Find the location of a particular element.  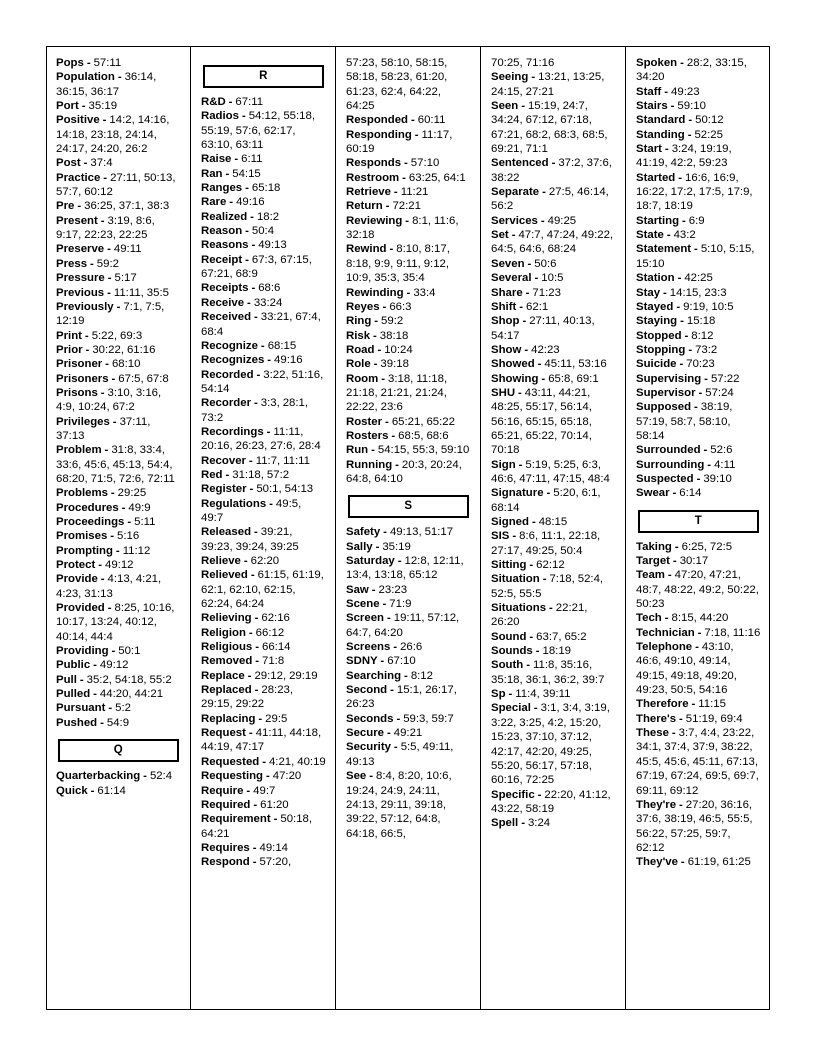

index-entry: Replaced - 28:23, 29:15, 29:22 is located at coordinates (263, 697).